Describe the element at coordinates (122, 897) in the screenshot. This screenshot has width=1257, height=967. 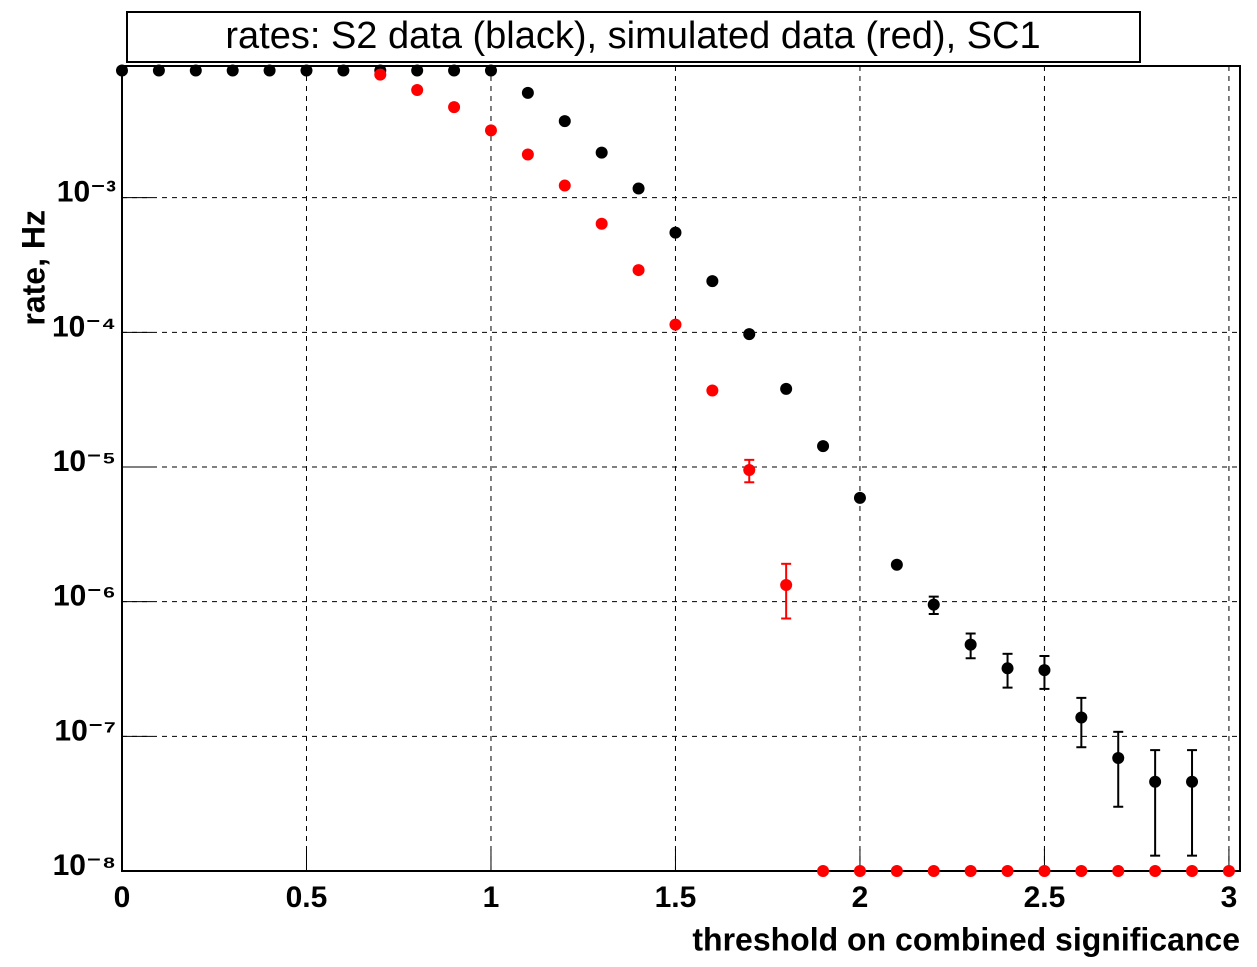
I see `x-tick-label: 0` at that location.